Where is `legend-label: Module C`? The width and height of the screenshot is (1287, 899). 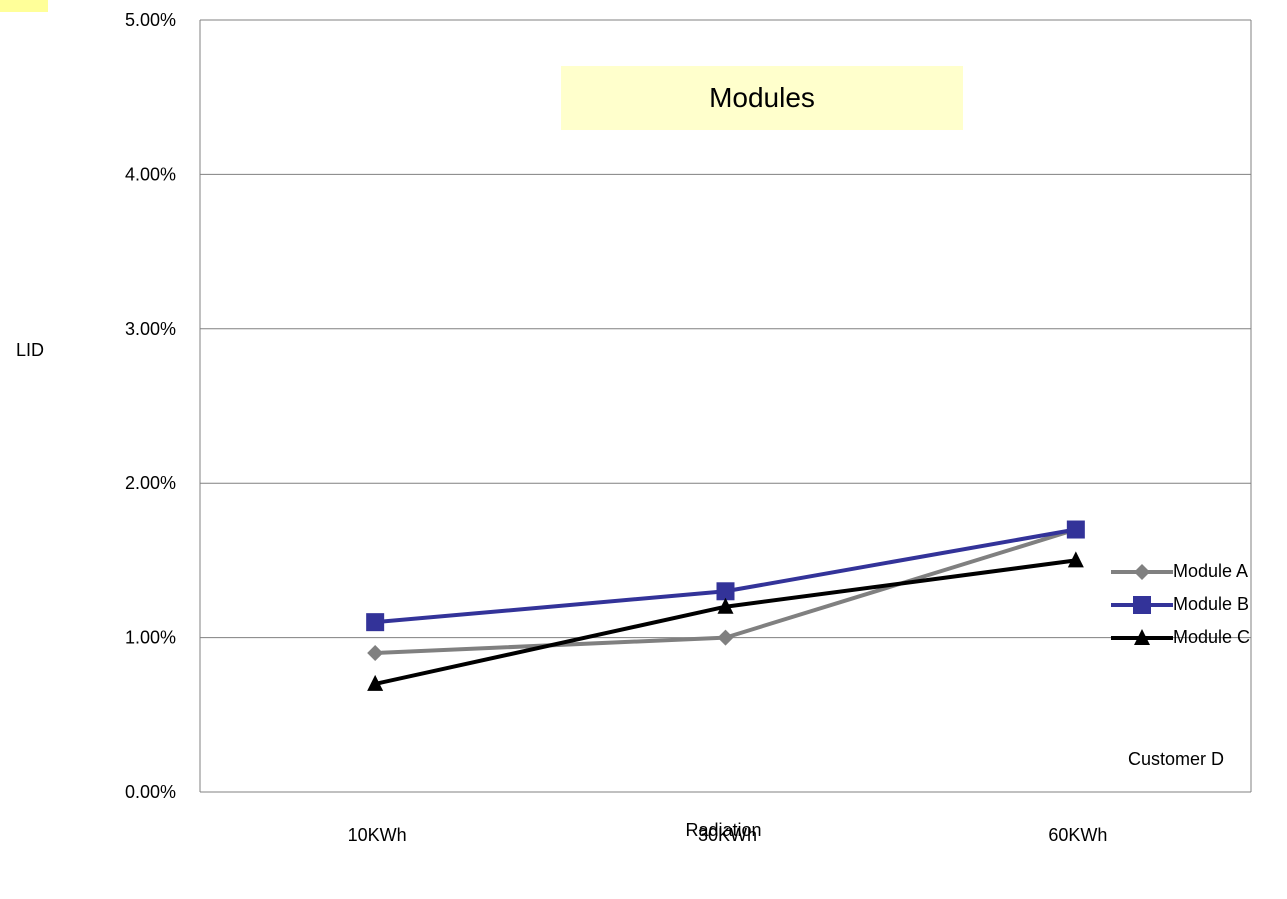 legend-label: Module C is located at coordinates (1212, 637).